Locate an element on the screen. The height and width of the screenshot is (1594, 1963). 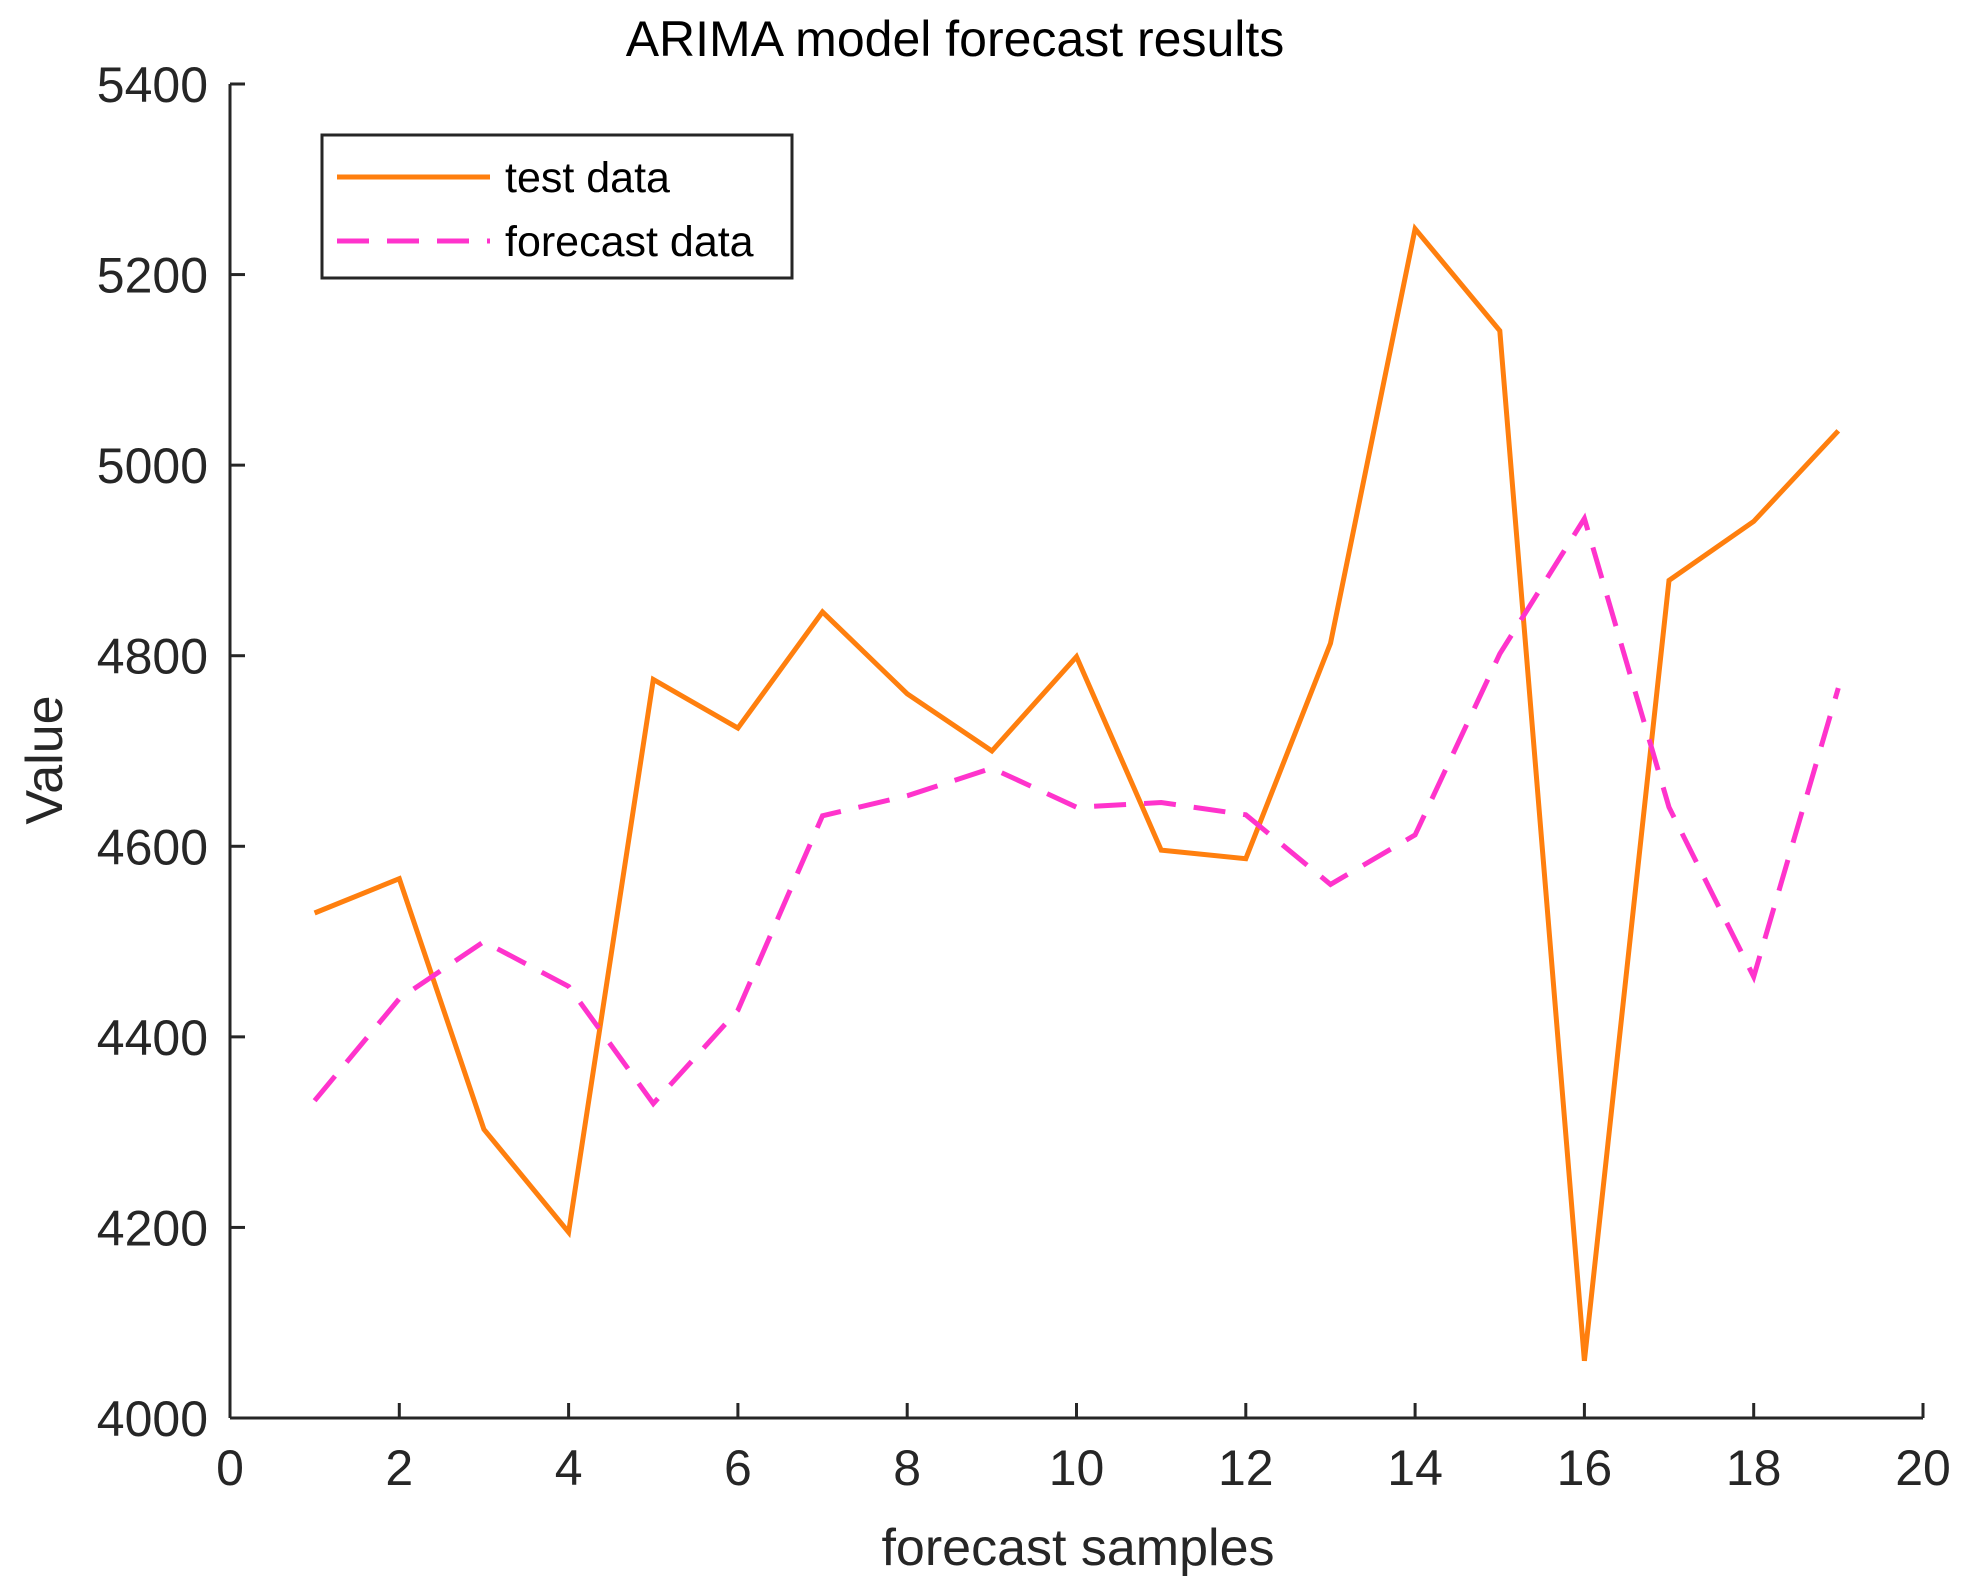
x-tick-label: 12 is located at coordinates (1246, 1468).